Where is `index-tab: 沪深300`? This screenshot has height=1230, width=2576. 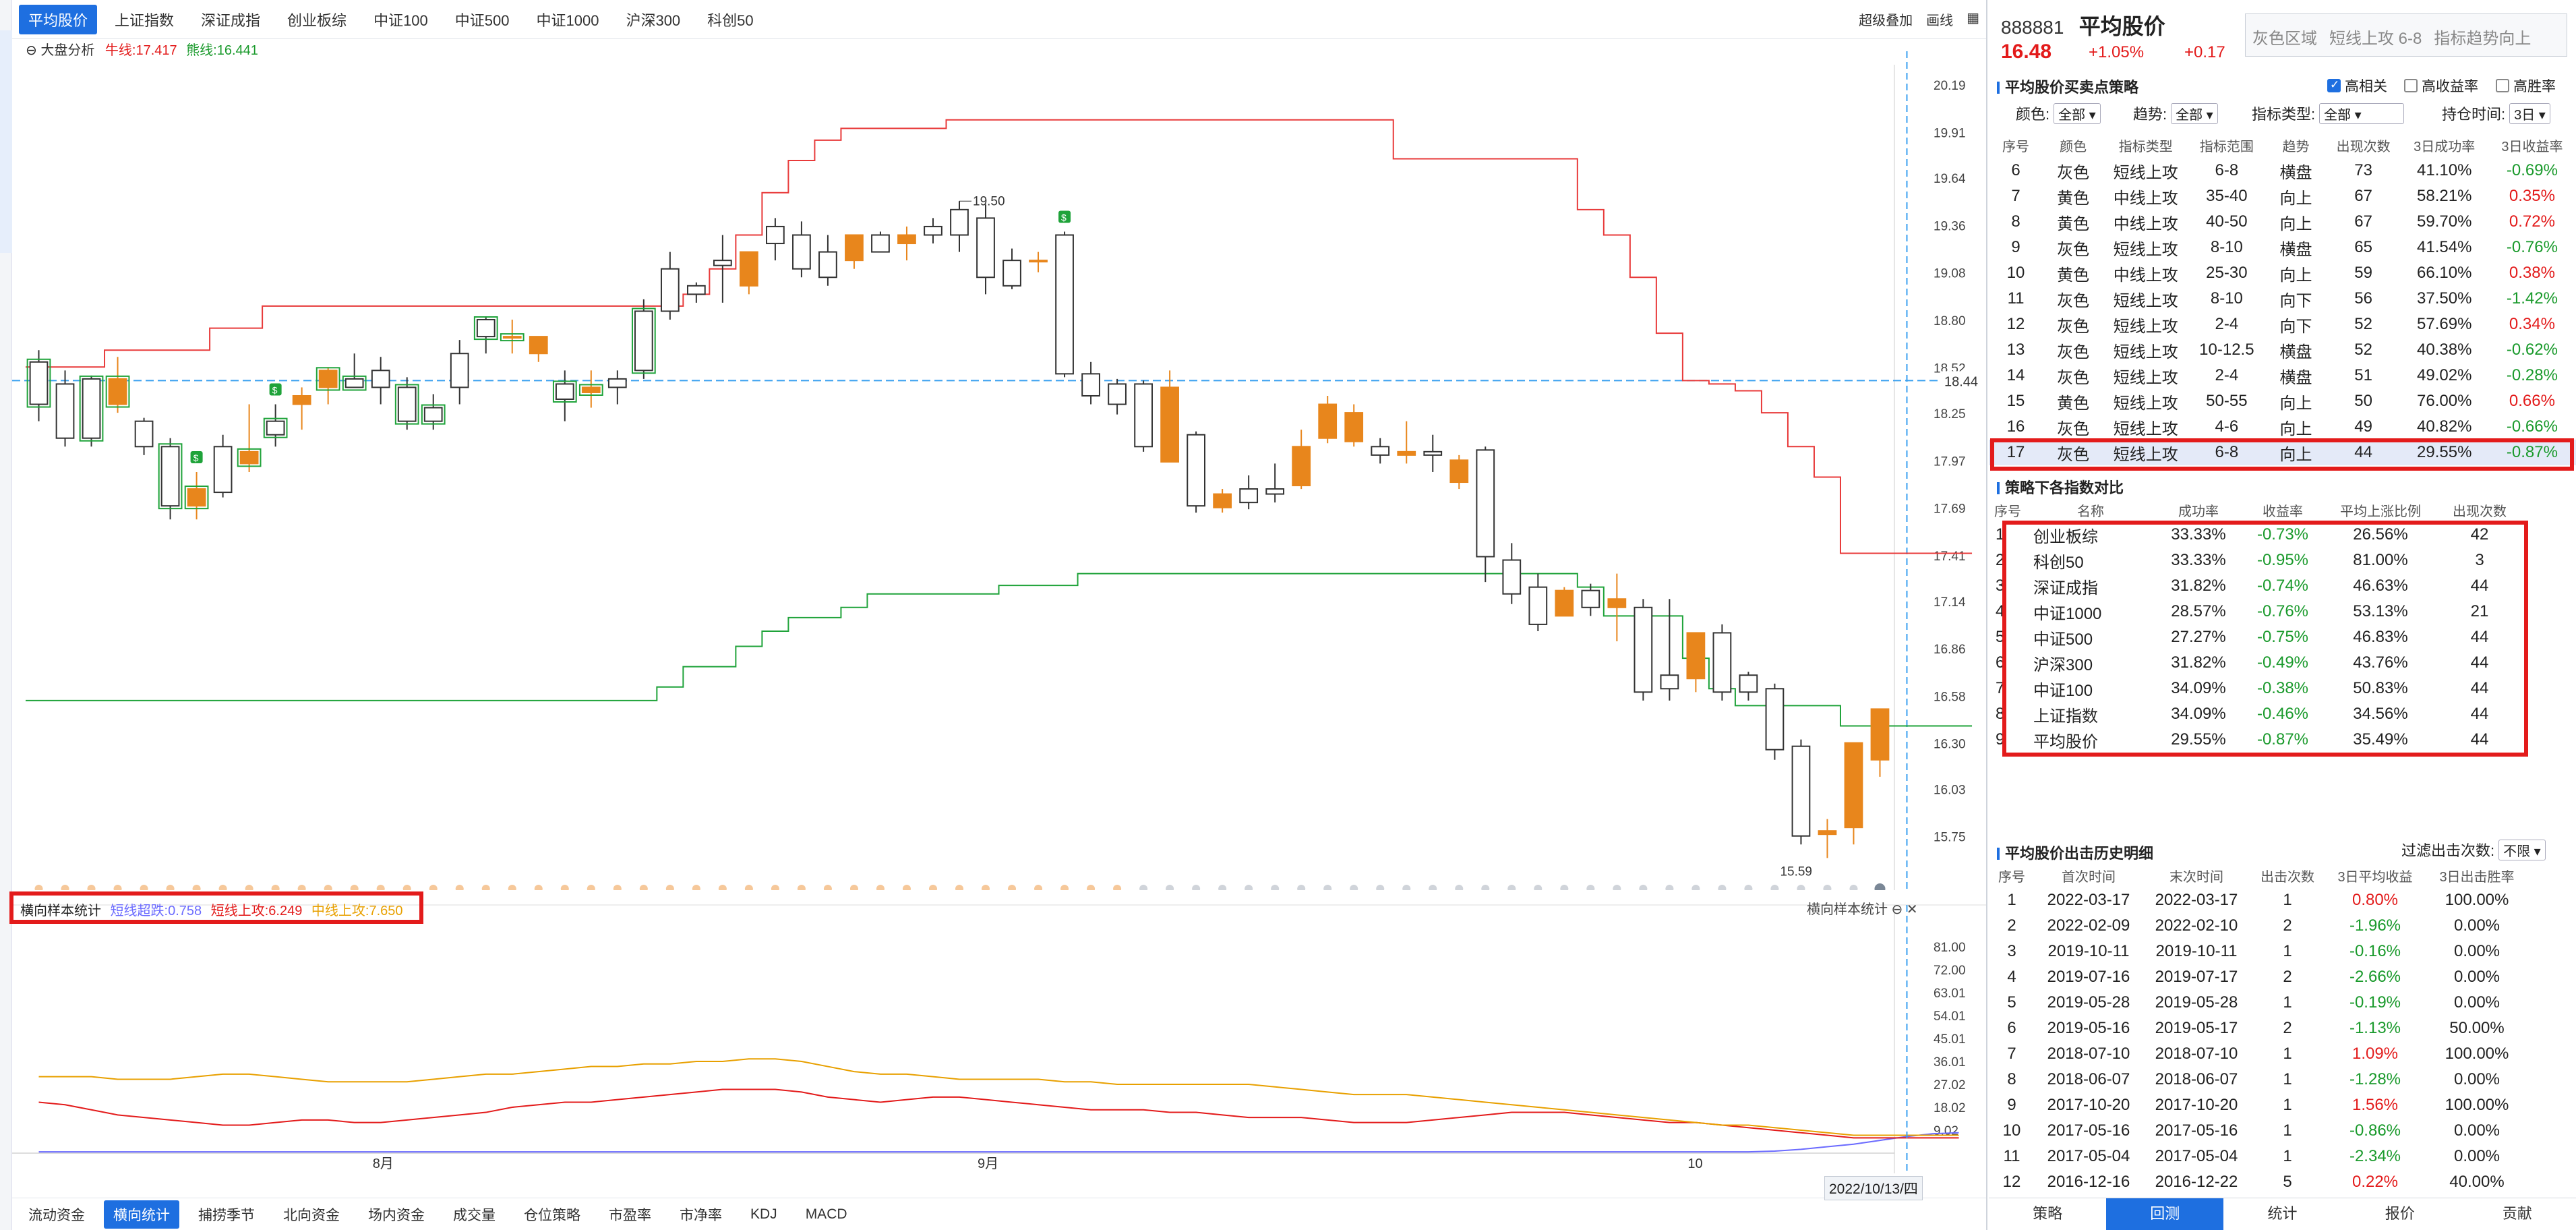
index-tab: 沪深300 is located at coordinates (653, 20).